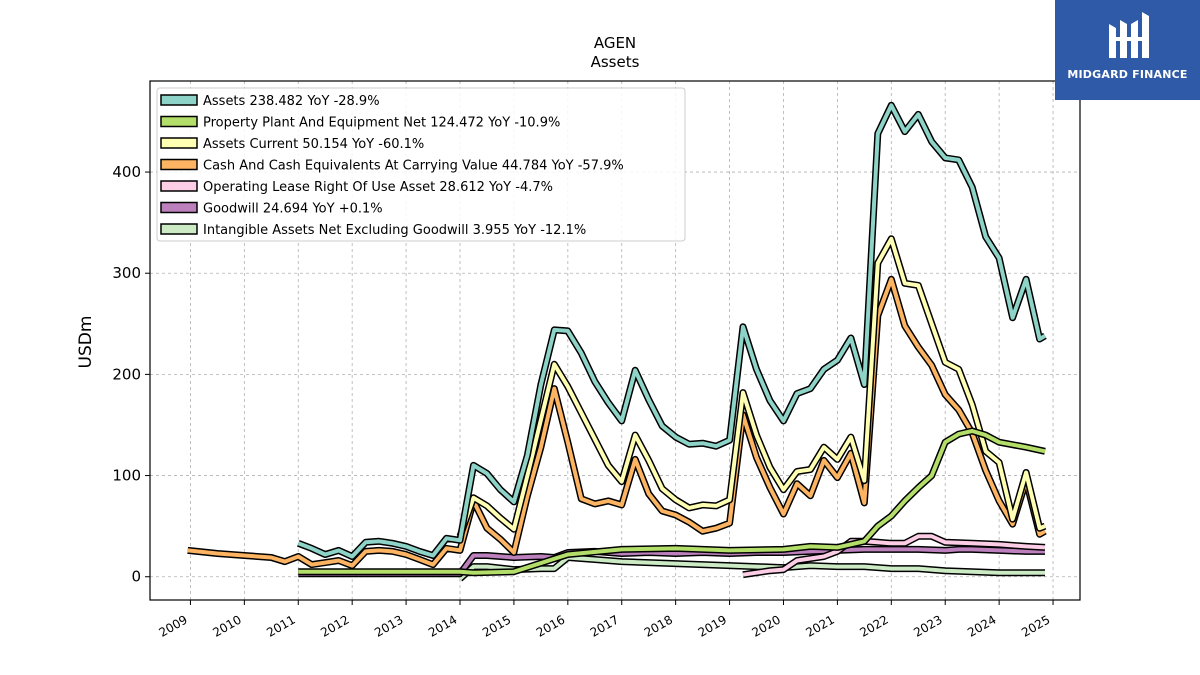 The image size is (1200, 675). I want to click on y-tick-label: 200, so click(126, 374).